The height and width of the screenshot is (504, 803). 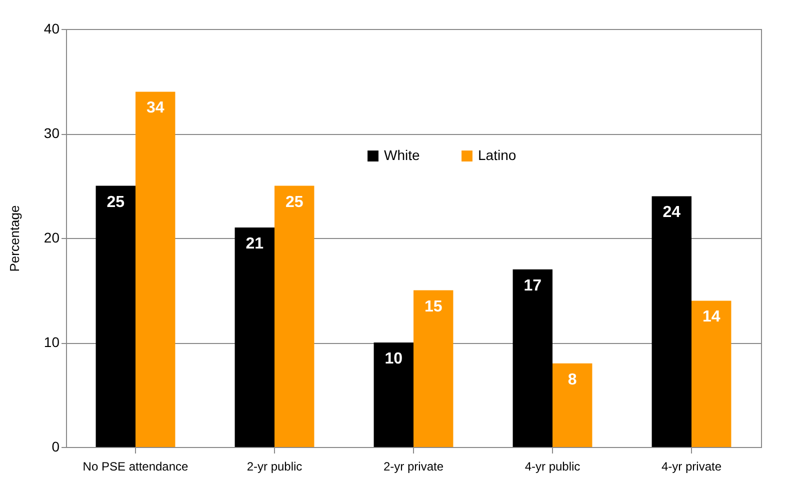 What do you see at coordinates (155, 108) in the screenshot?
I see `data-label: 34` at bounding box center [155, 108].